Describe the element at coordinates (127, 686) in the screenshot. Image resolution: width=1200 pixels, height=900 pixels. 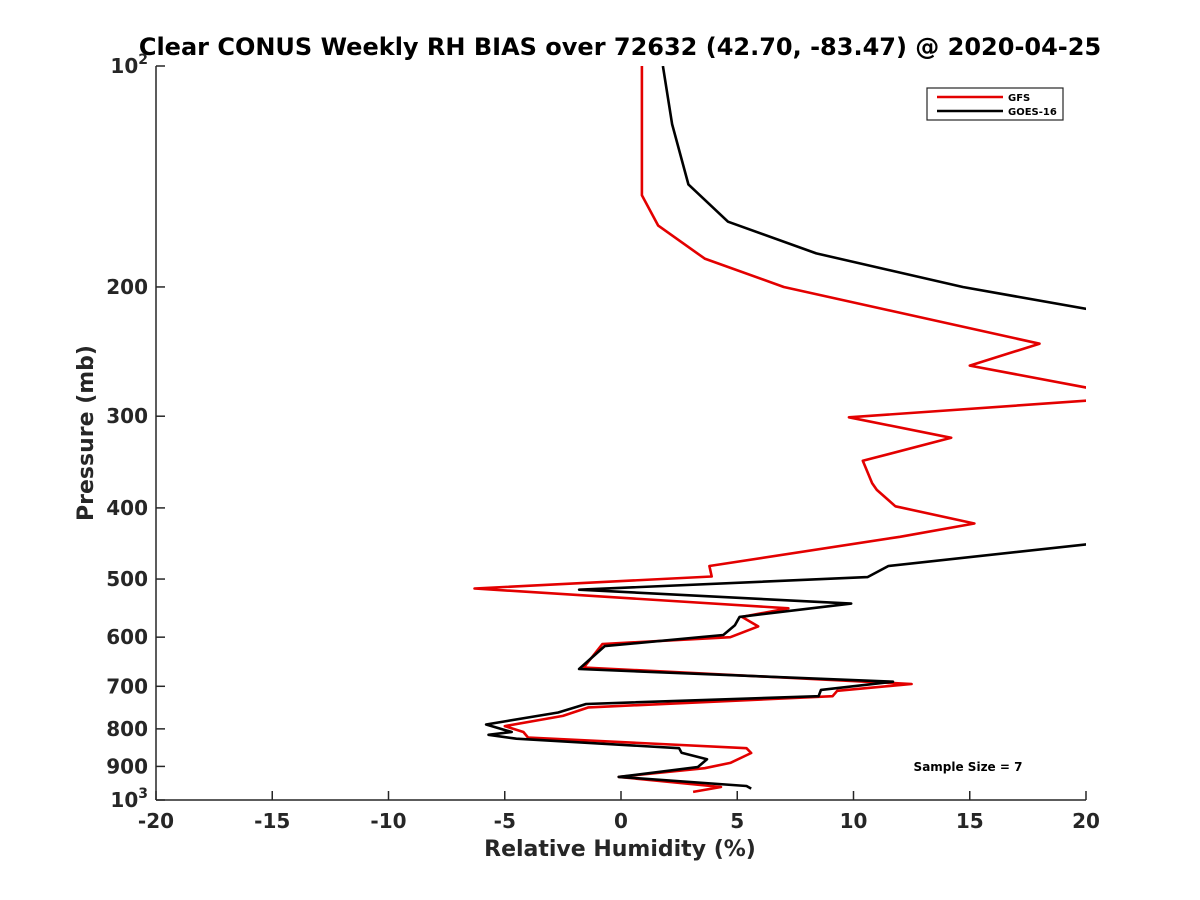
I see `y-tick-label: 700` at that location.